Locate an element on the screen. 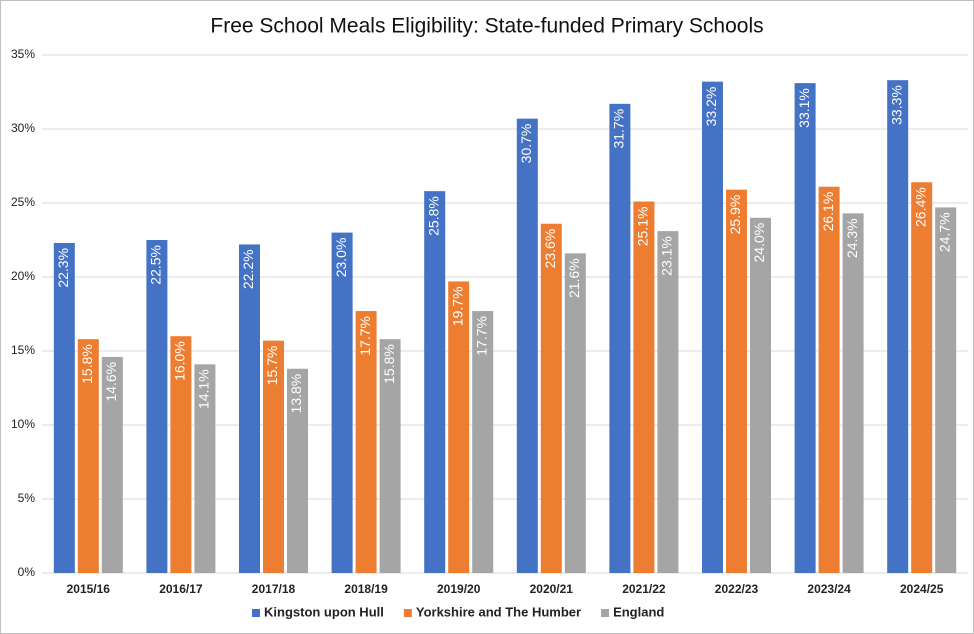 The height and width of the screenshot is (634, 974). x-tick-label: 2016/17 is located at coordinates (181, 589).